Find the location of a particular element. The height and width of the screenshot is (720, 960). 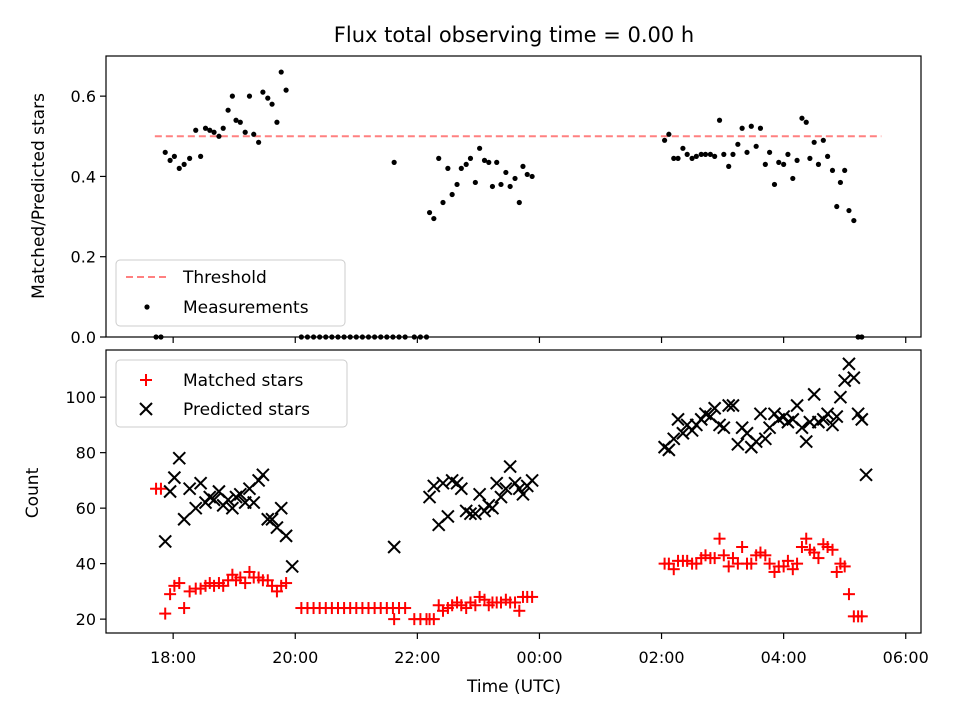

count-x-ticks: 18:00 20:00 22:00 00:00 02:00 04:00 06:00 is located at coordinates (539, 650).